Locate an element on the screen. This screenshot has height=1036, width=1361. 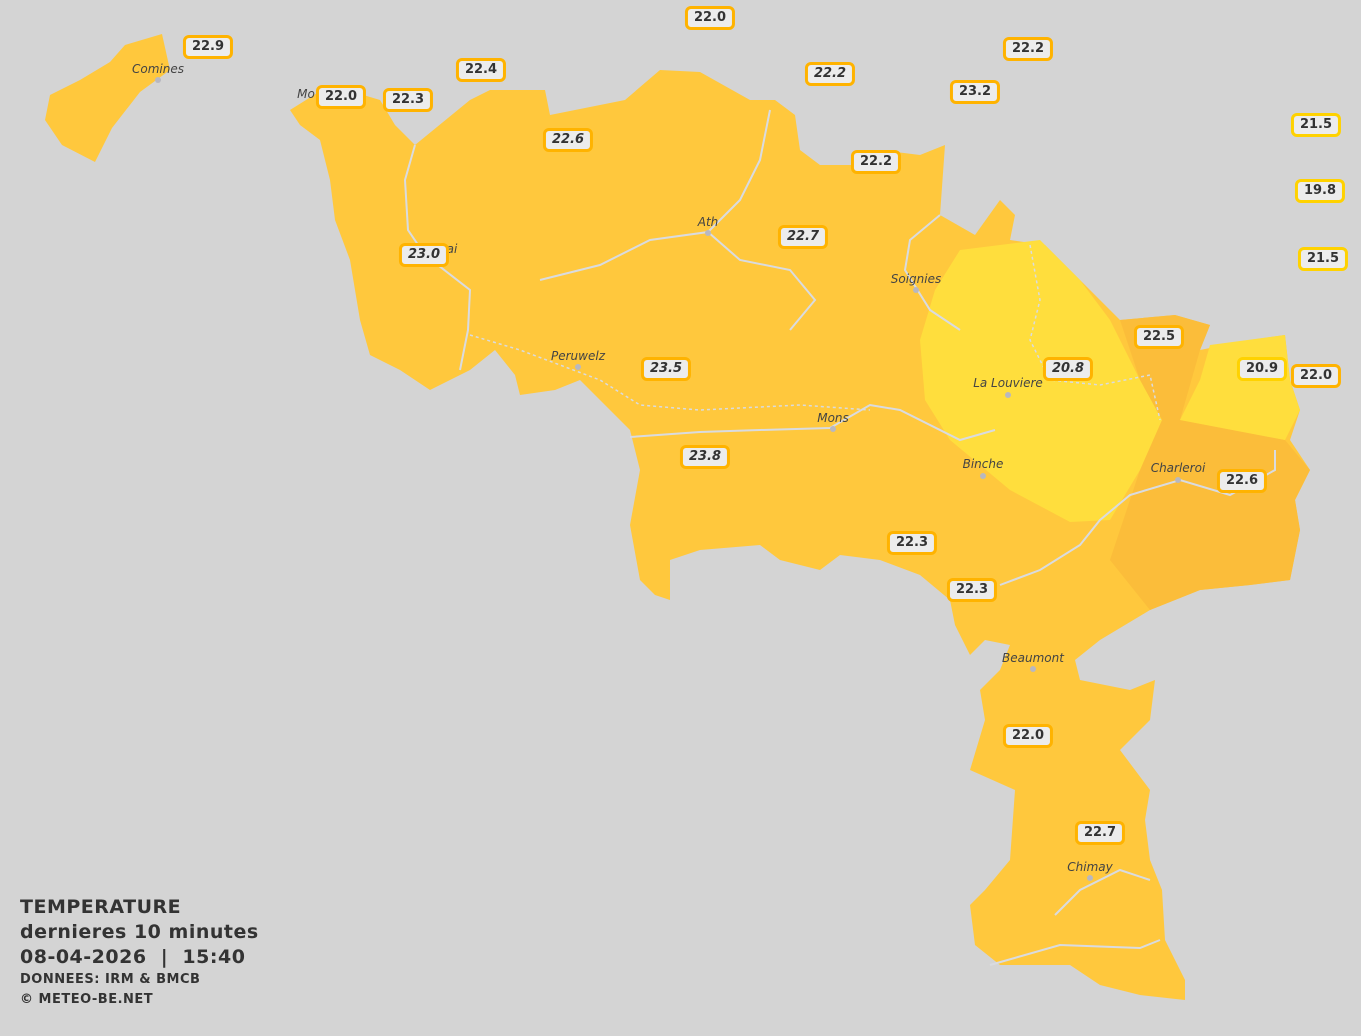
station-value: 23.0 is located at coordinates (424, 255).